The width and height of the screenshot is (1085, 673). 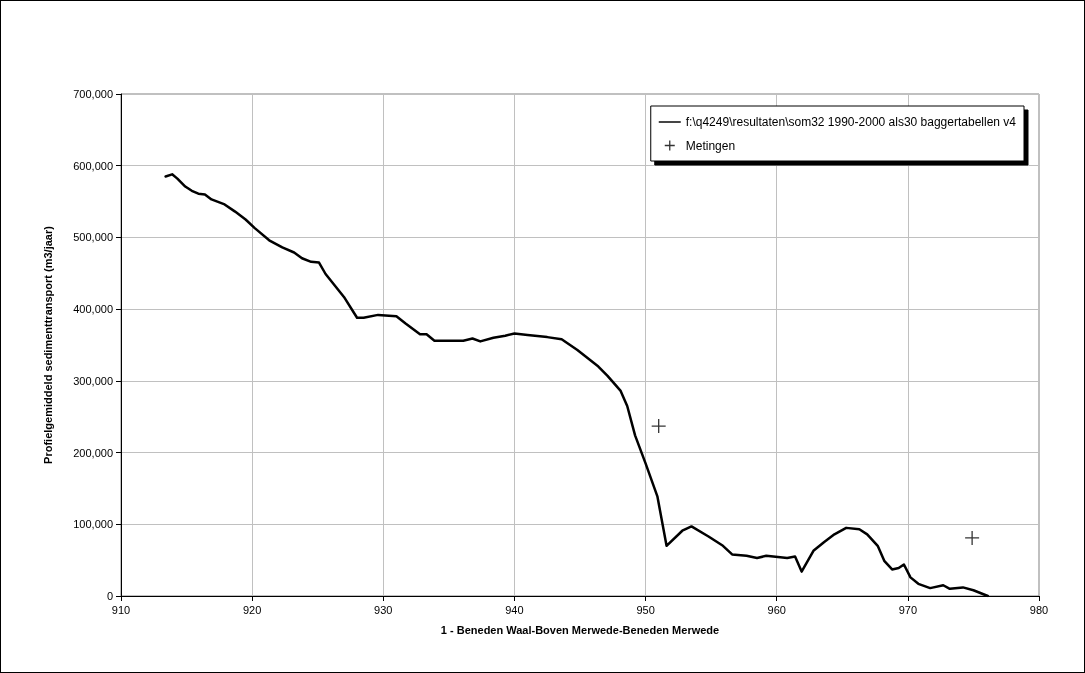 I want to click on y-tick-label: 300,000, so click(x=93, y=380).